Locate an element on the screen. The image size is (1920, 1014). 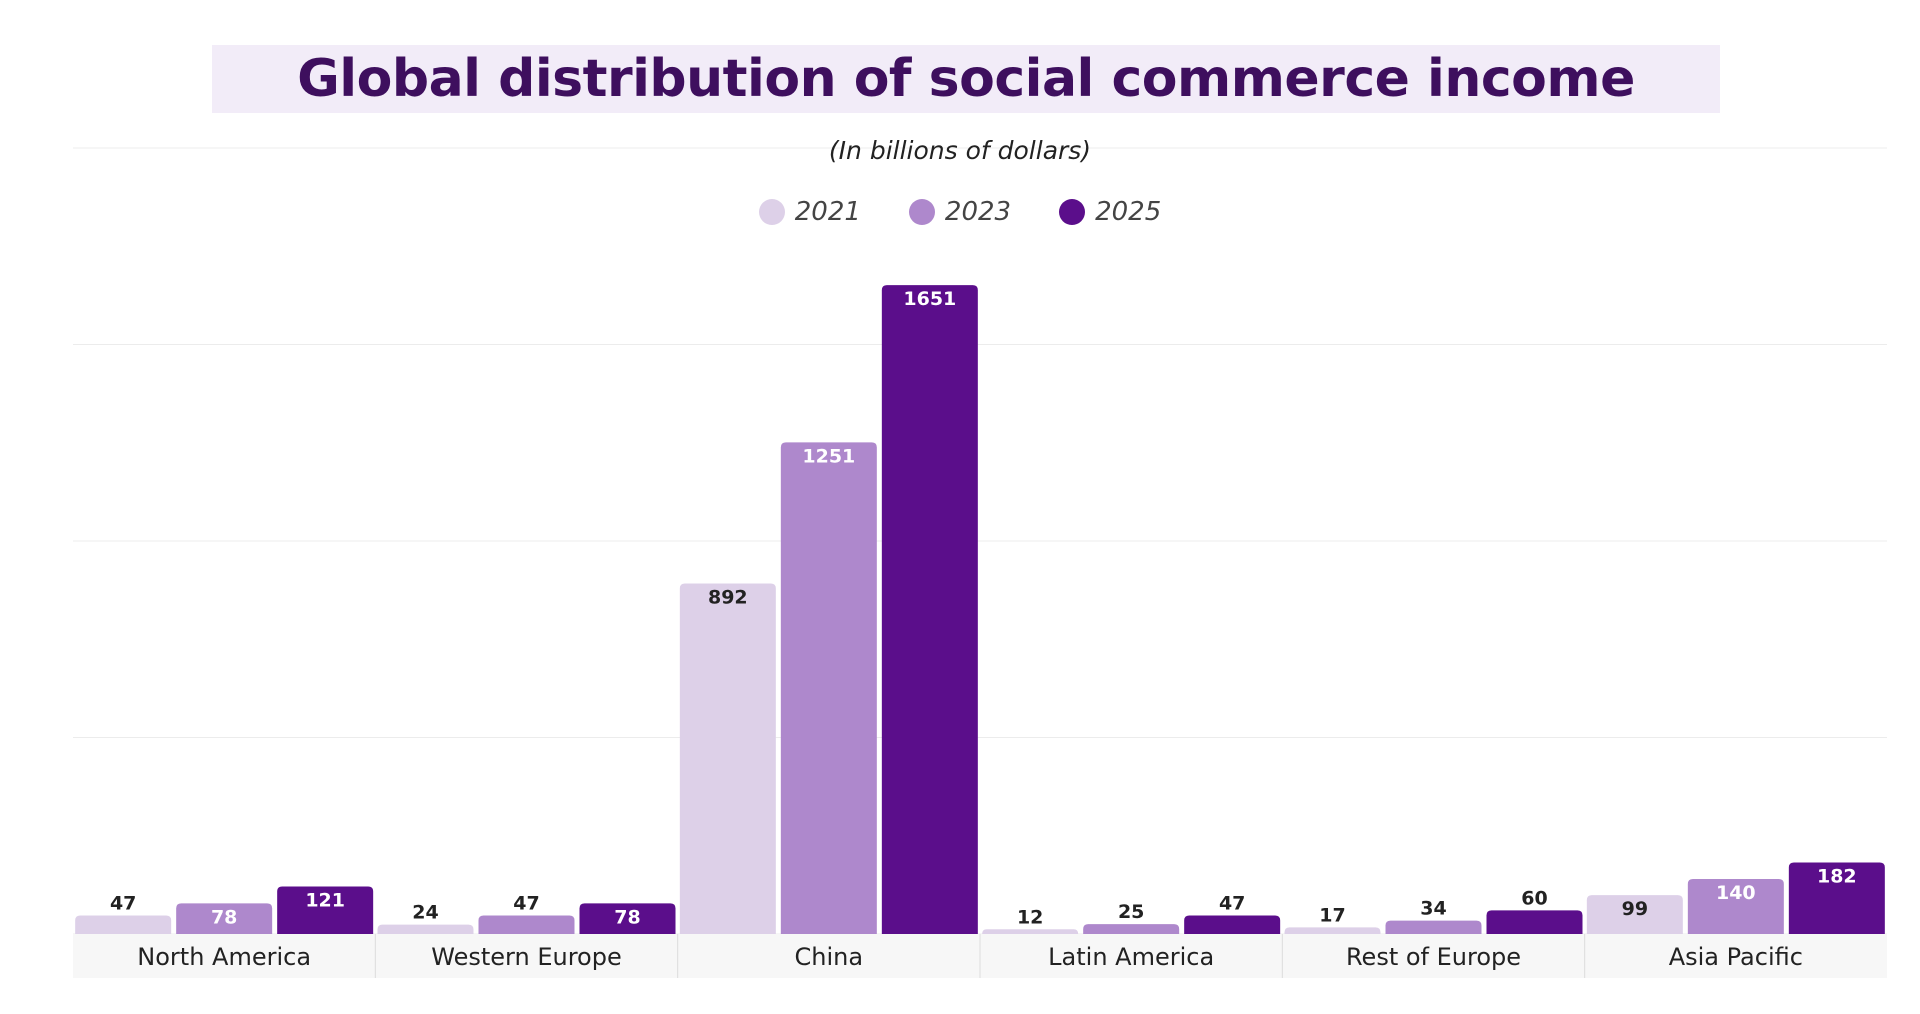
data-label: 12 is located at coordinates (1030, 917).